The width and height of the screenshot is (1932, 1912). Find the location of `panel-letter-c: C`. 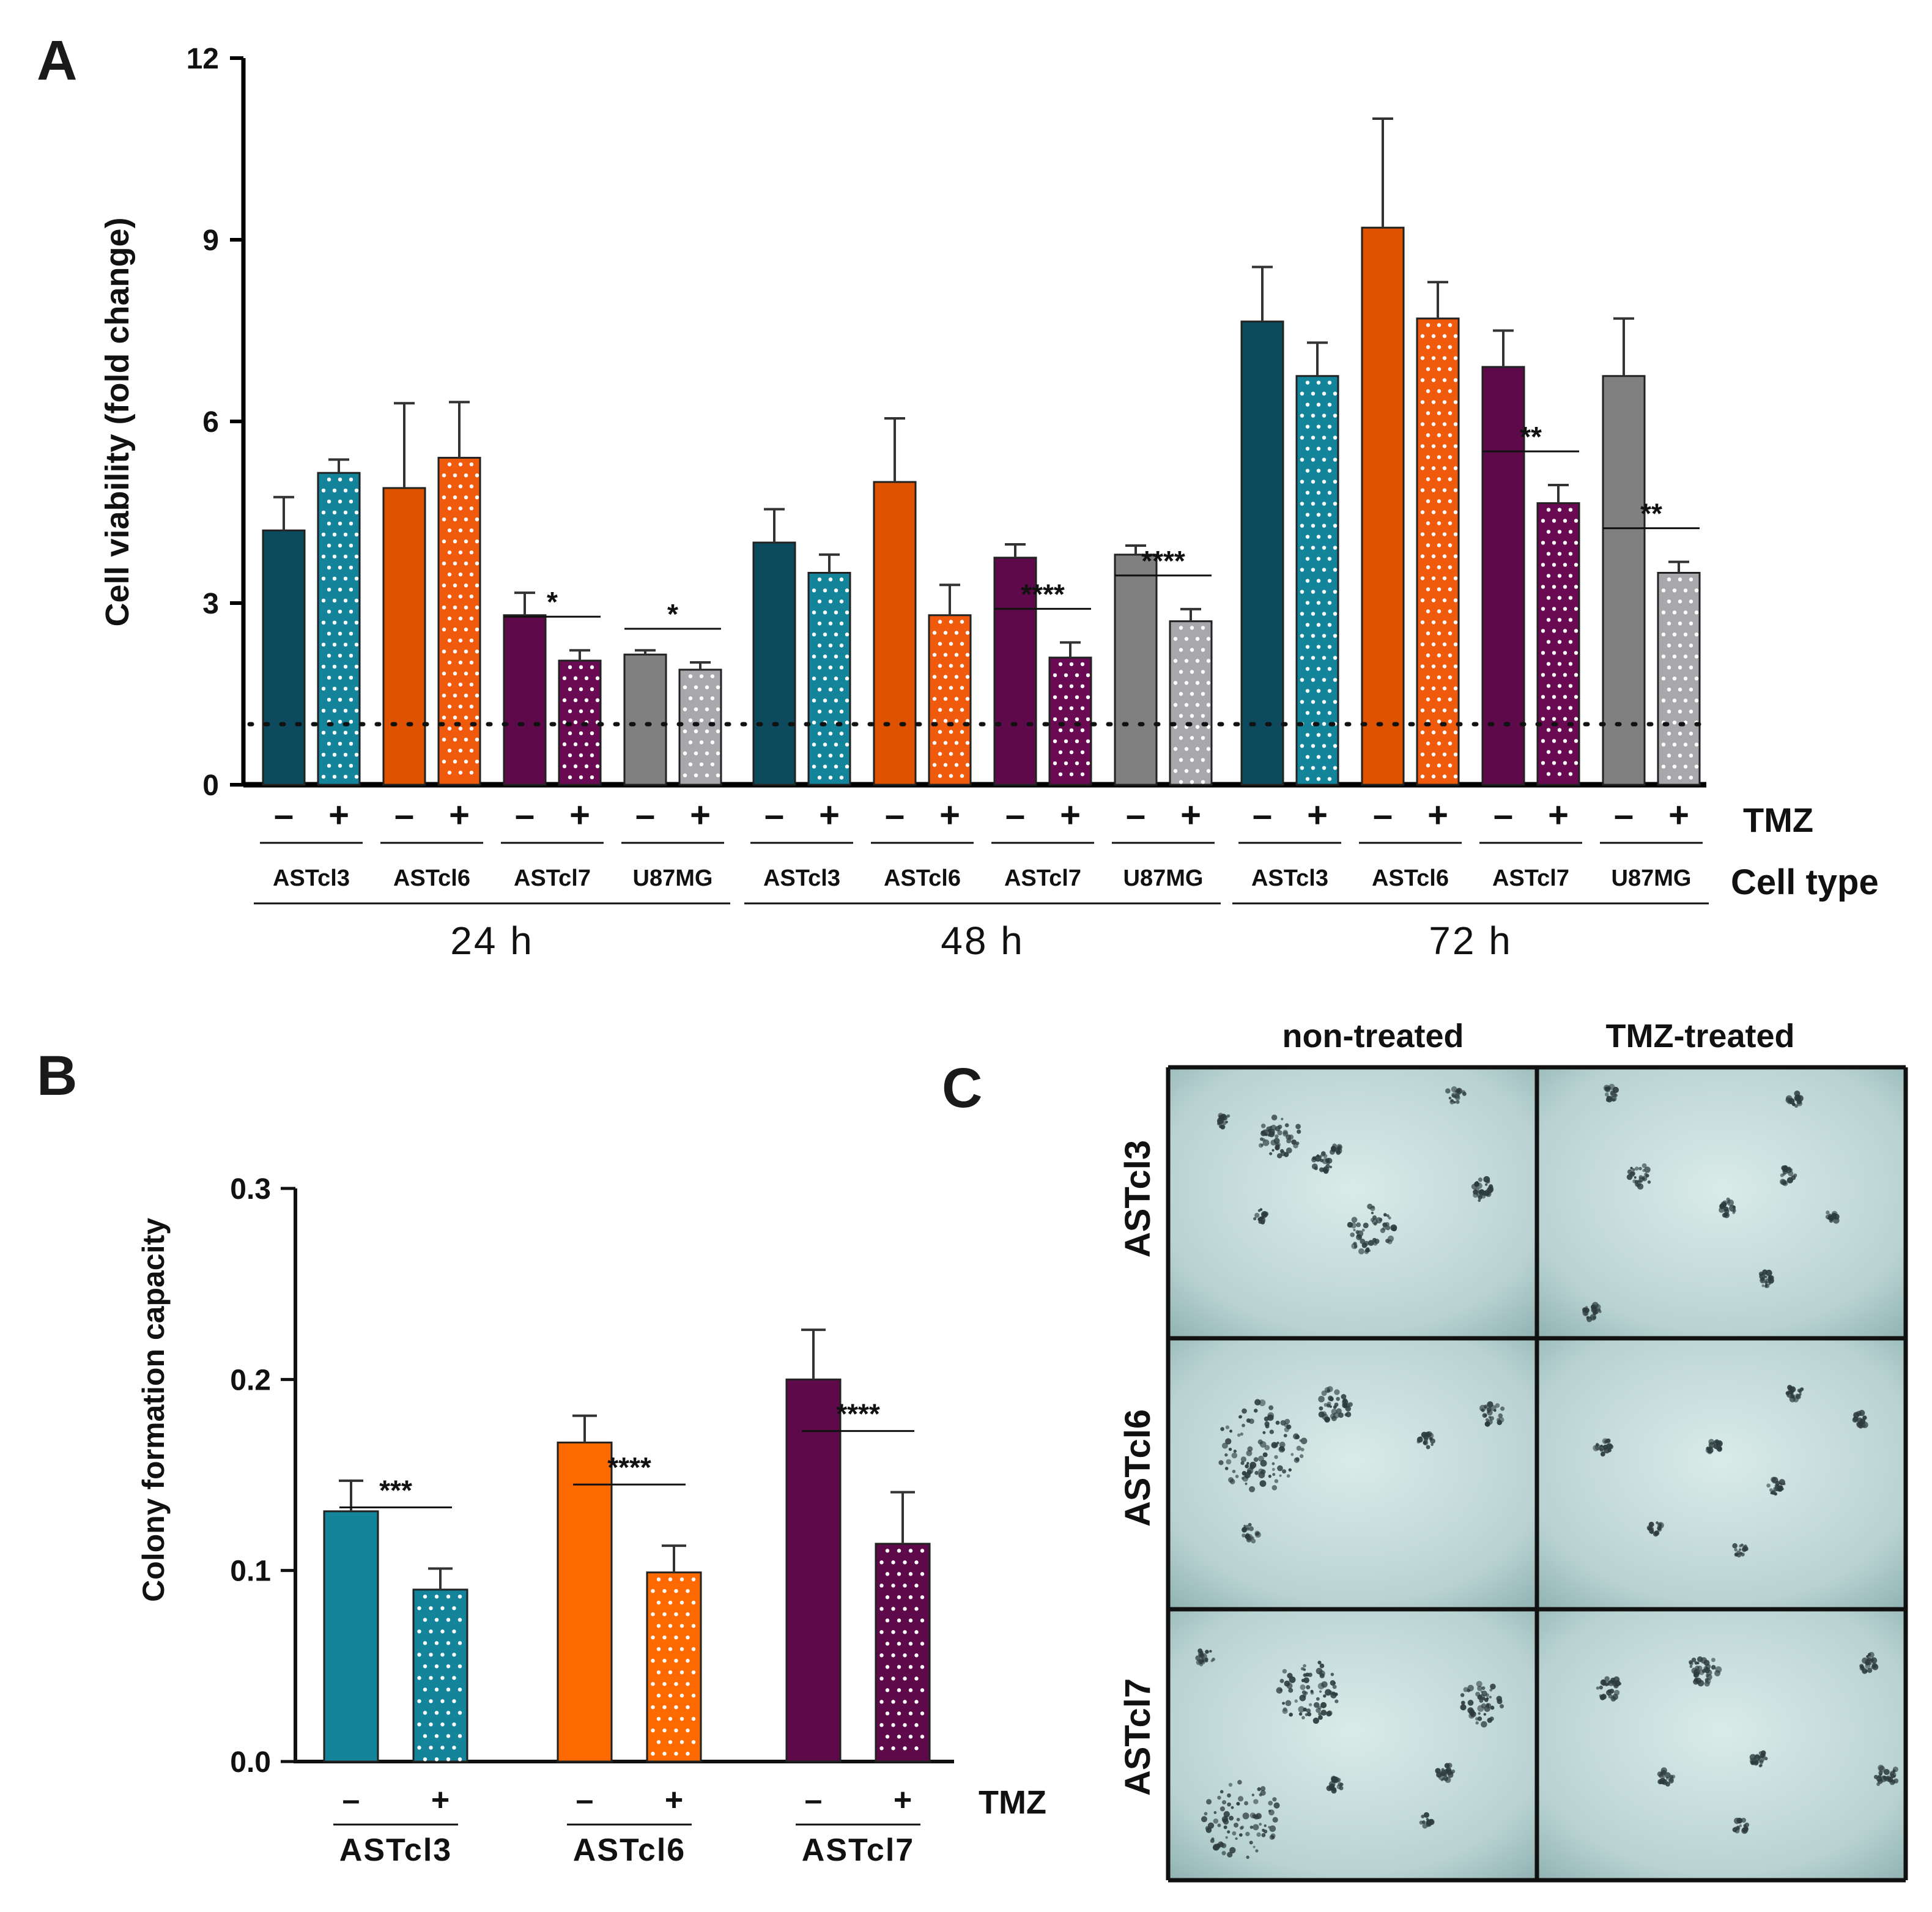

panel-letter-c: C is located at coordinates (962, 1088).